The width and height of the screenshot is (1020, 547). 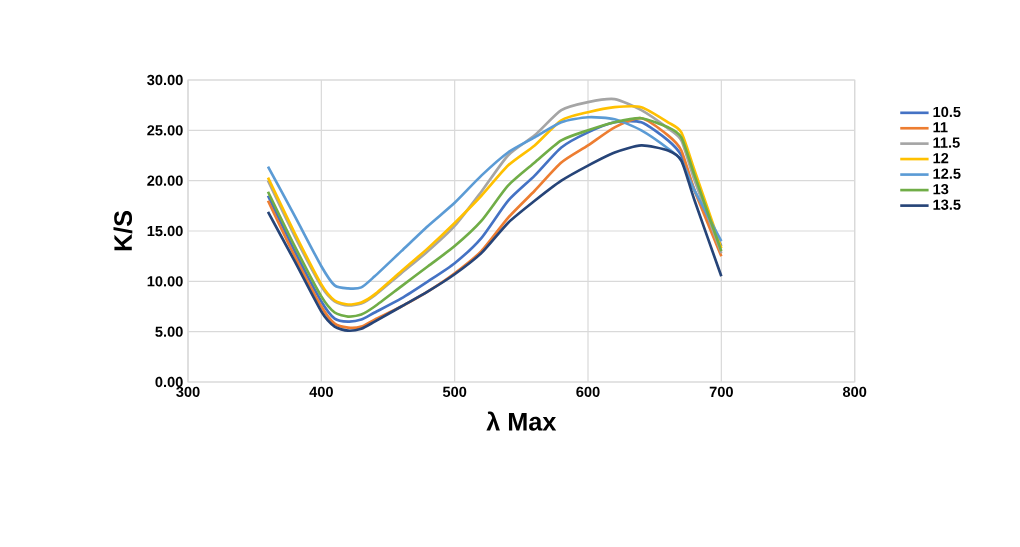 I want to click on x-tick-label: 500, so click(x=454, y=392).